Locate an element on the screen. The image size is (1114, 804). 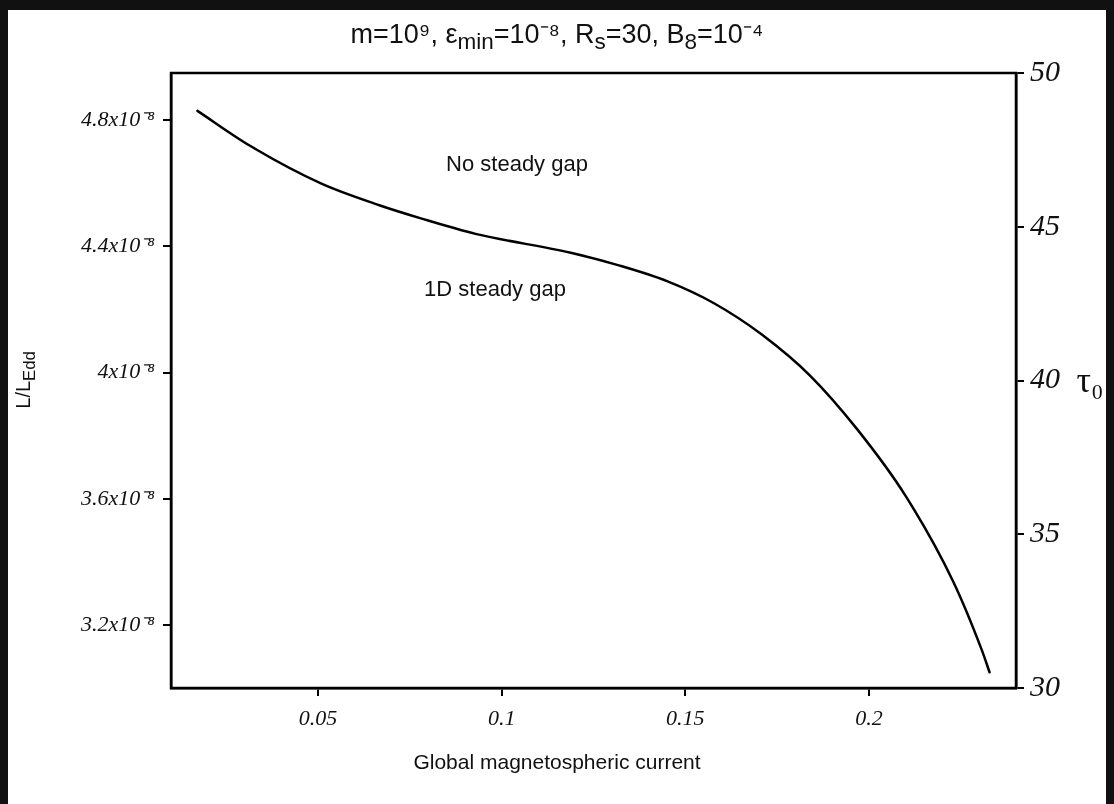
y-tick-label: 3.2x10⁻⁸ is located at coordinates (118, 623).